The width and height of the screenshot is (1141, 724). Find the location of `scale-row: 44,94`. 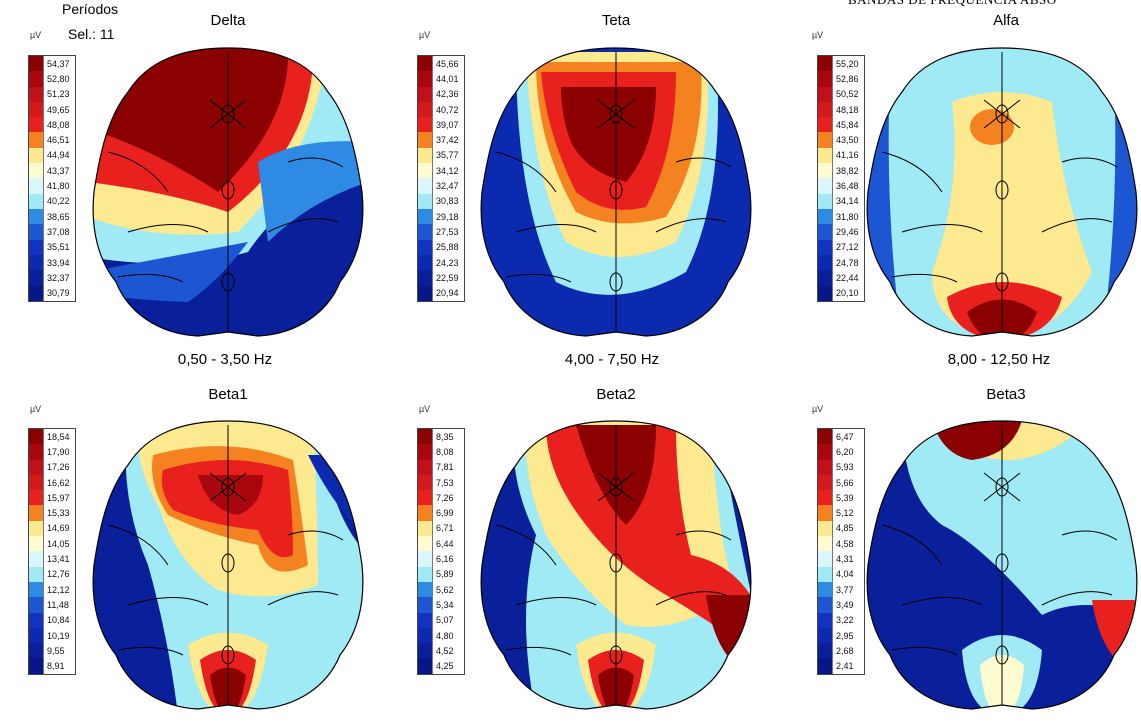

scale-row: 44,94 is located at coordinates (52, 155).